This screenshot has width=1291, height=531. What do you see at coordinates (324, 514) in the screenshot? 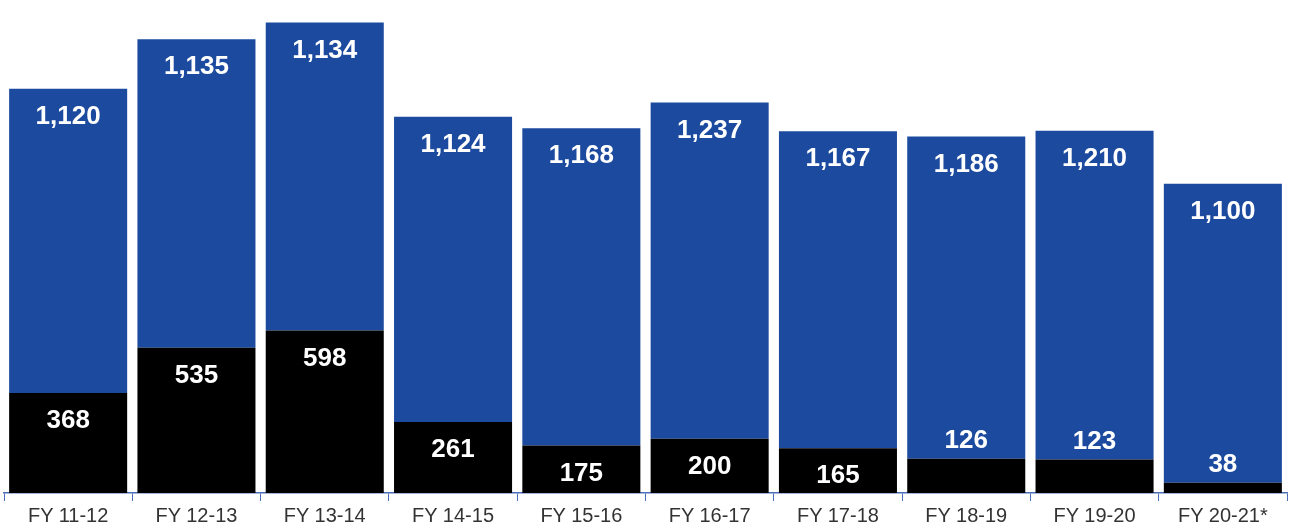
I see `x-tick-label: FY 13-14` at bounding box center [324, 514].